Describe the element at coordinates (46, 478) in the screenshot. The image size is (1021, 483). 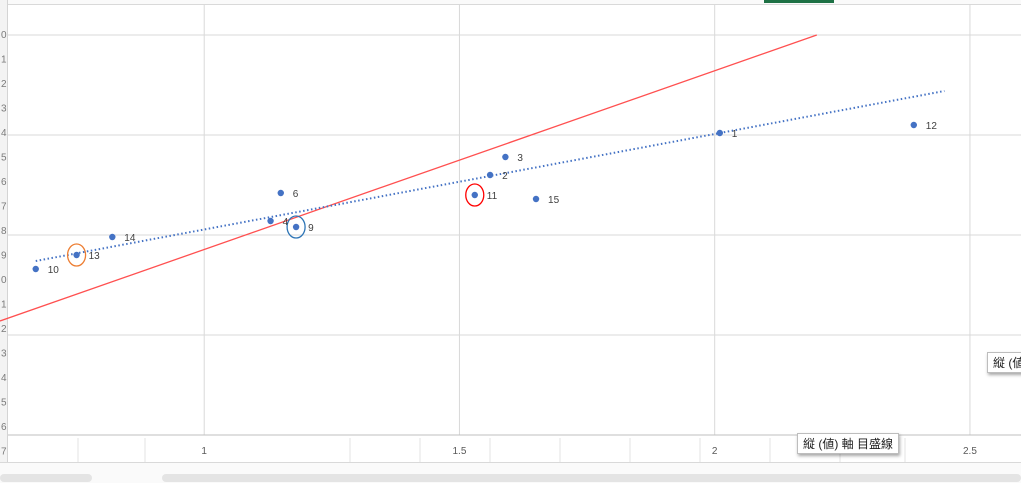
I see `sheet-tab-scroll` at that location.